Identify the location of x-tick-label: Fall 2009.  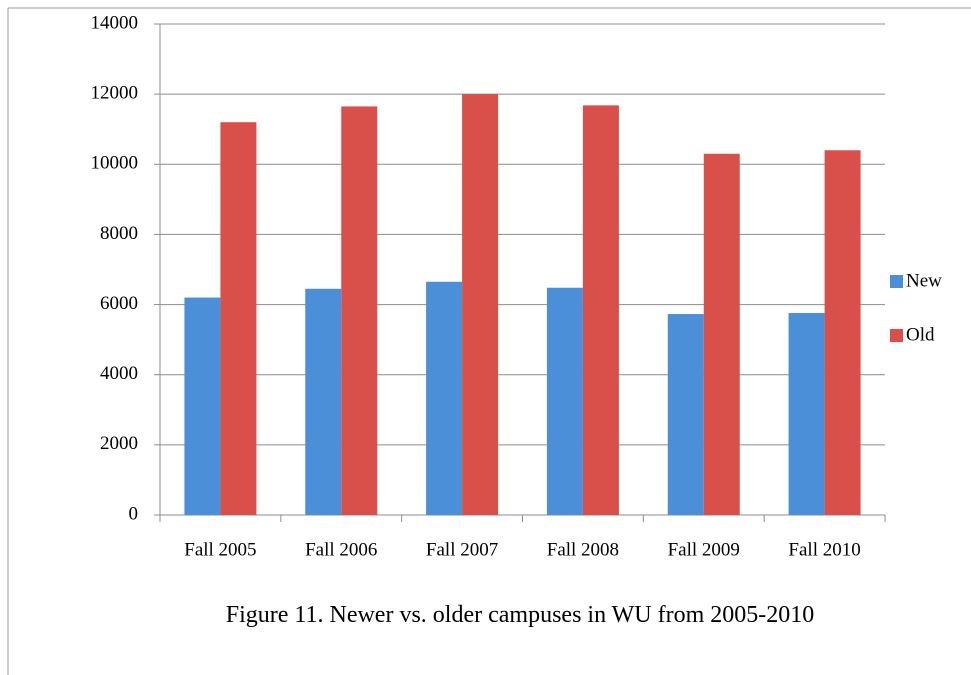
(704, 549).